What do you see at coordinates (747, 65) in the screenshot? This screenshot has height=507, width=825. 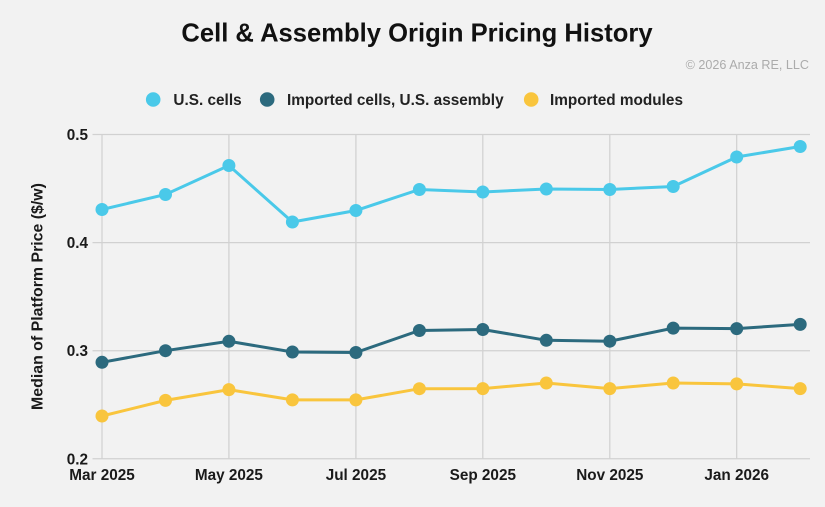 I see `svg-text: © 2026 Anza RE, LLC` at bounding box center [747, 65].